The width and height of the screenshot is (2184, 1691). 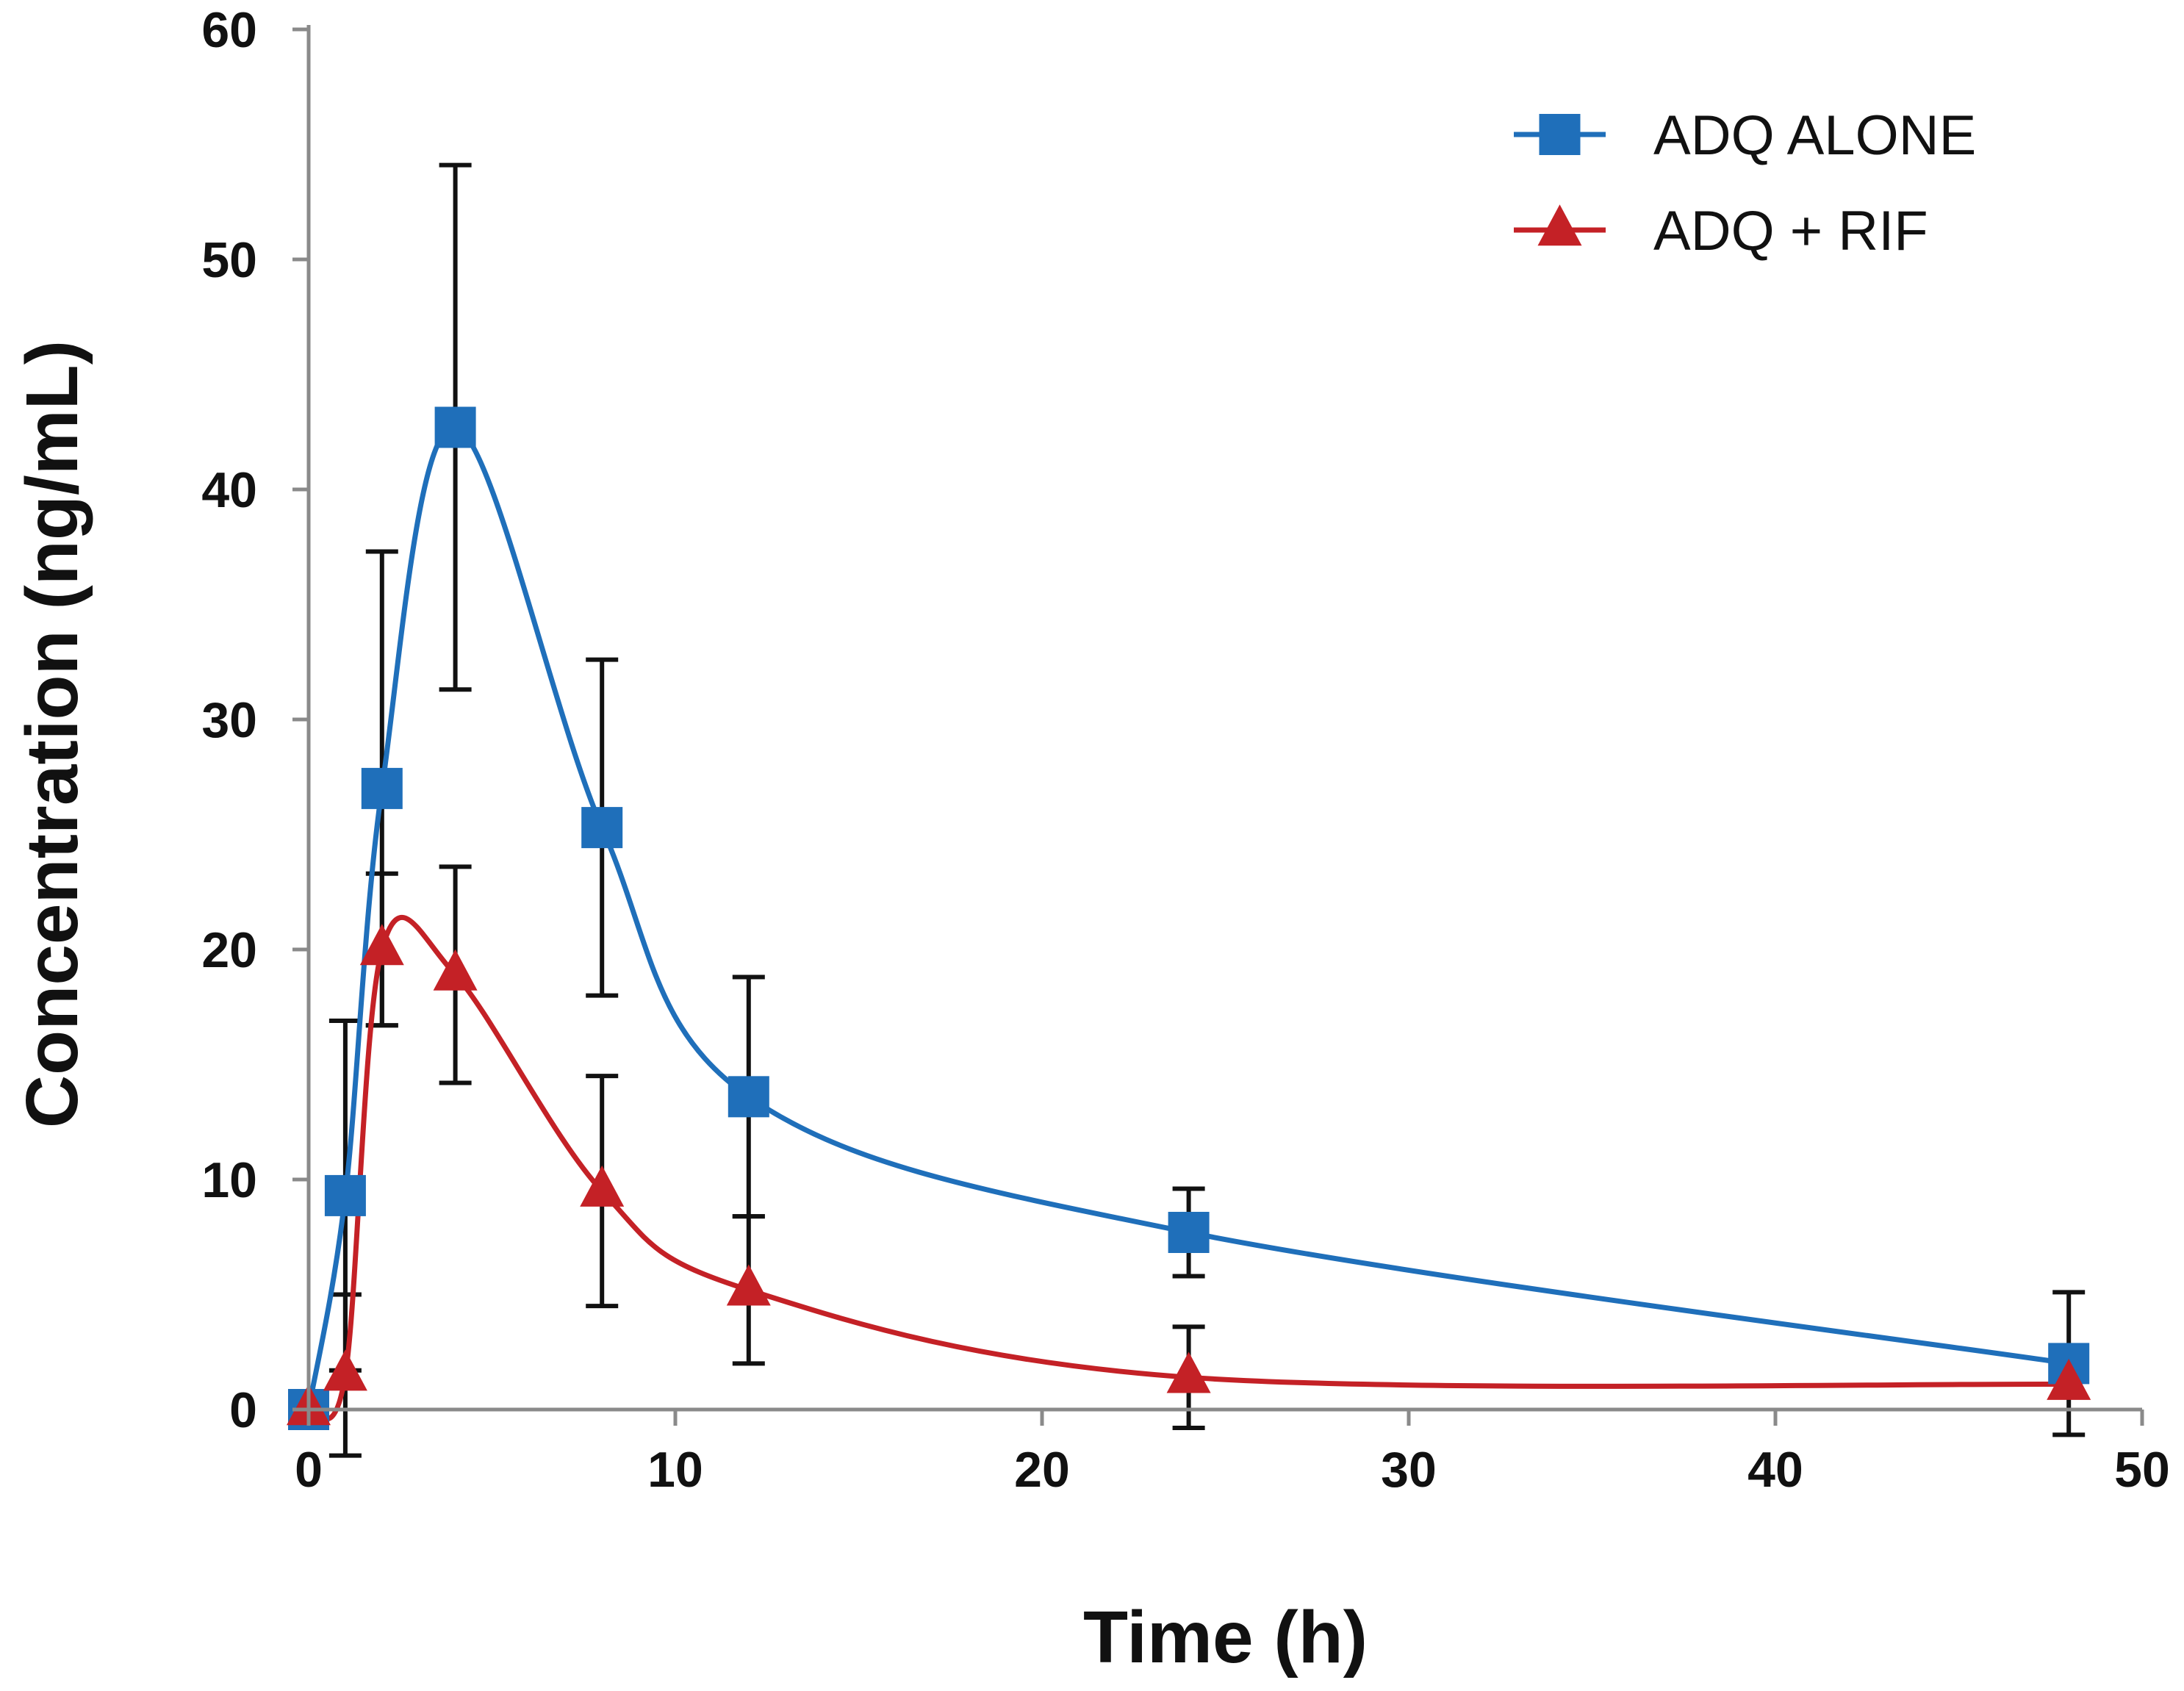 What do you see at coordinates (309, 1470) in the screenshot?
I see `x-tick-label: 0` at bounding box center [309, 1470].